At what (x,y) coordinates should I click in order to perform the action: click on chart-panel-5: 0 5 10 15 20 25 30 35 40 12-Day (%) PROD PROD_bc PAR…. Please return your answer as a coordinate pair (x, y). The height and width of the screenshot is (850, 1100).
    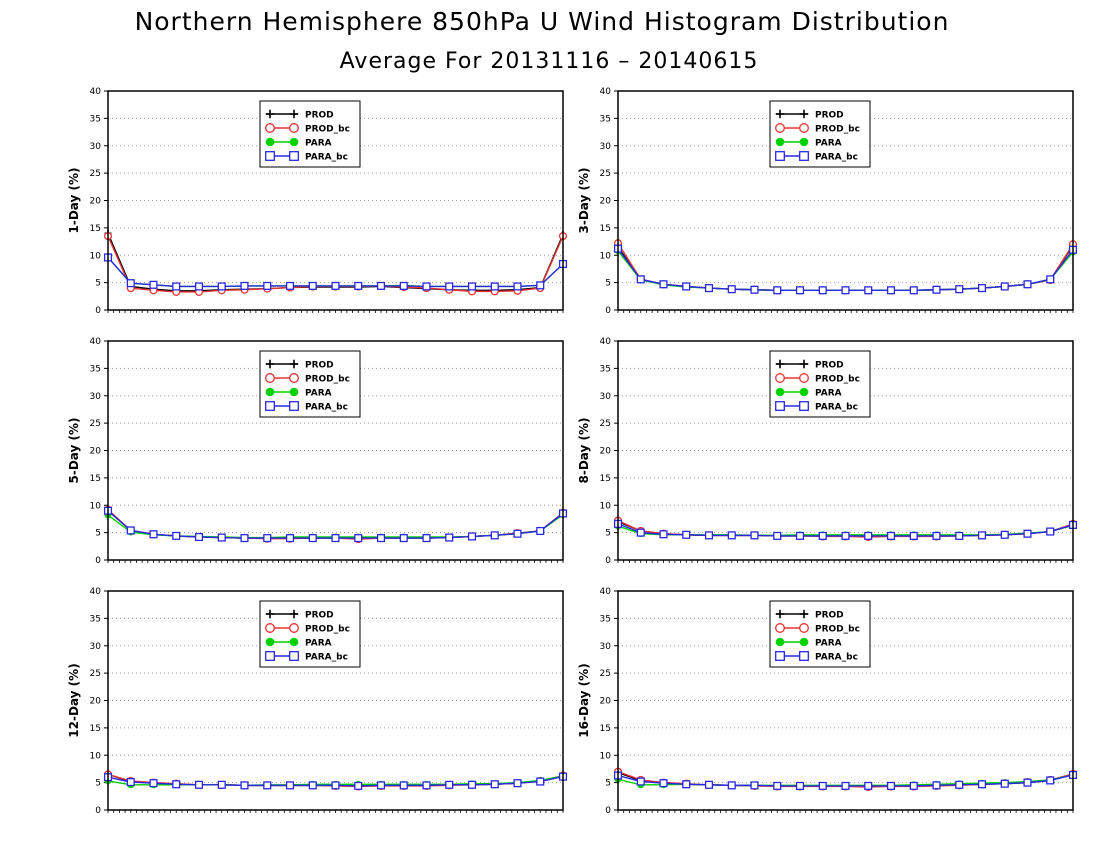
    Looking at the image, I should click on (317, 701).